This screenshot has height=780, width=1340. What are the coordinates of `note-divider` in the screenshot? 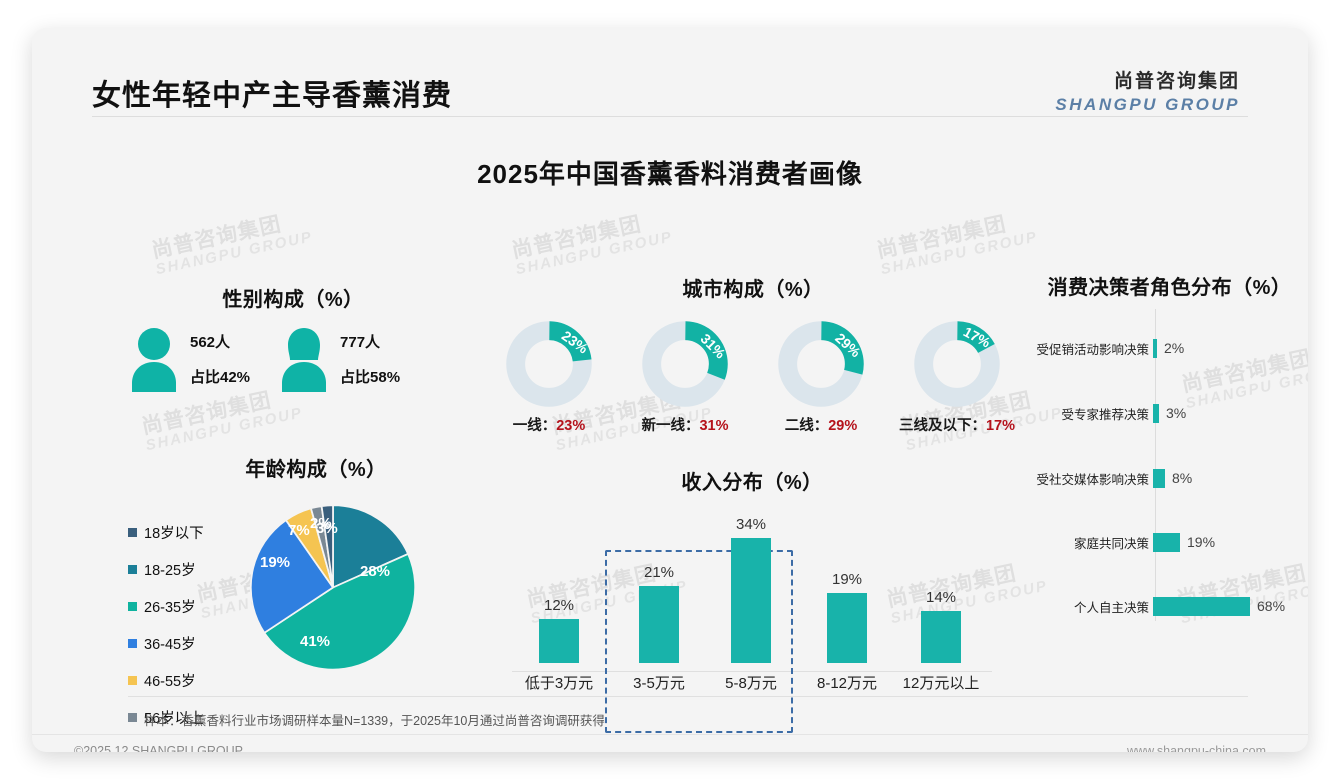 It's located at (688, 696).